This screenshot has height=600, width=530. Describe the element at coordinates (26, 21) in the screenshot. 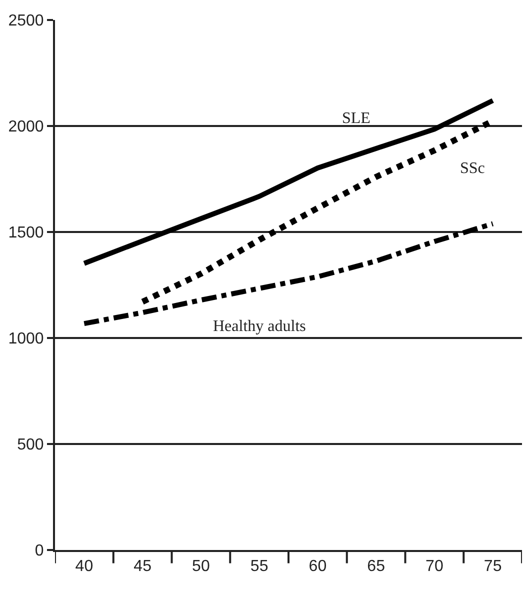

I see `y-tick-label: 2500` at that location.